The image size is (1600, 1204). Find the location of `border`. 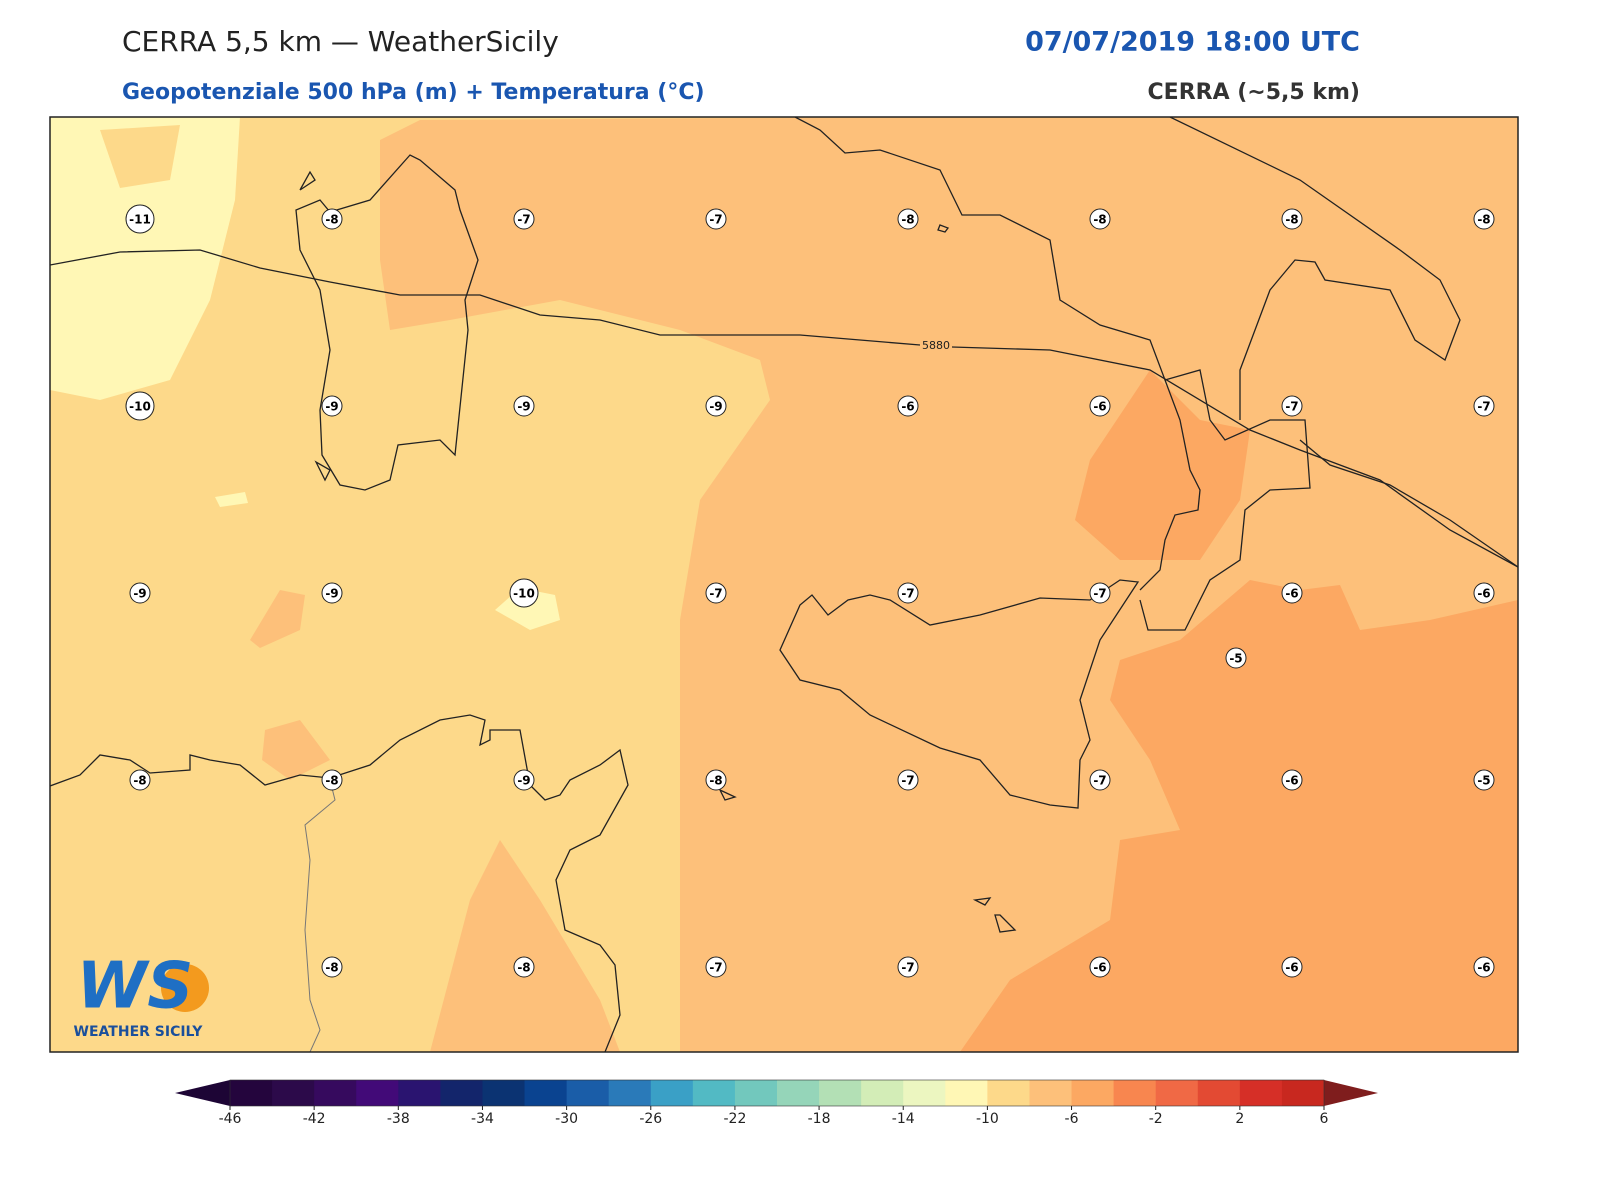

border is located at coordinates (320, 915).